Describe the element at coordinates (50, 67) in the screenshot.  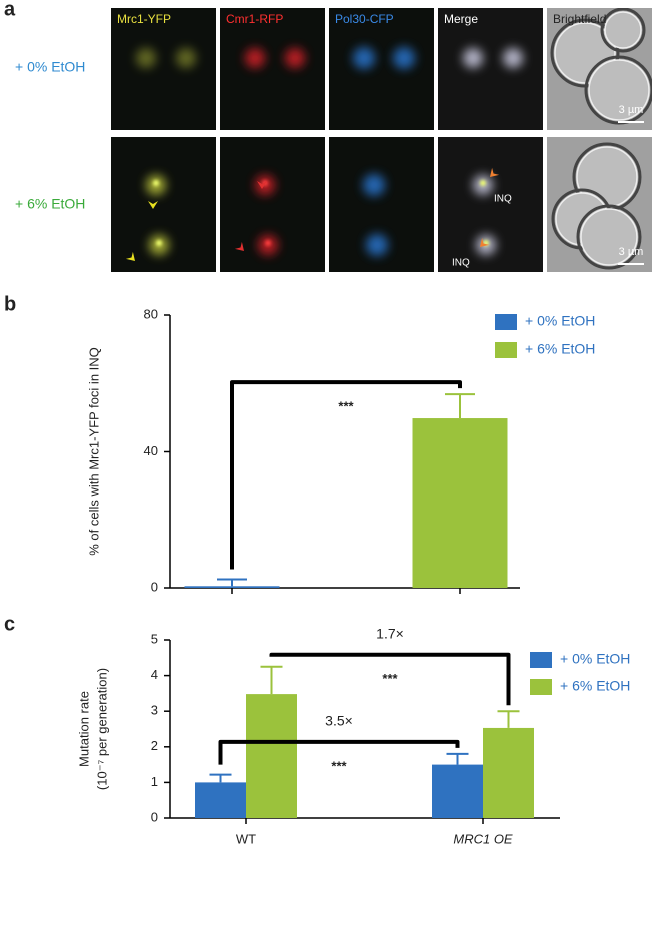
I see `row-label: + 0% EtOH` at that location.